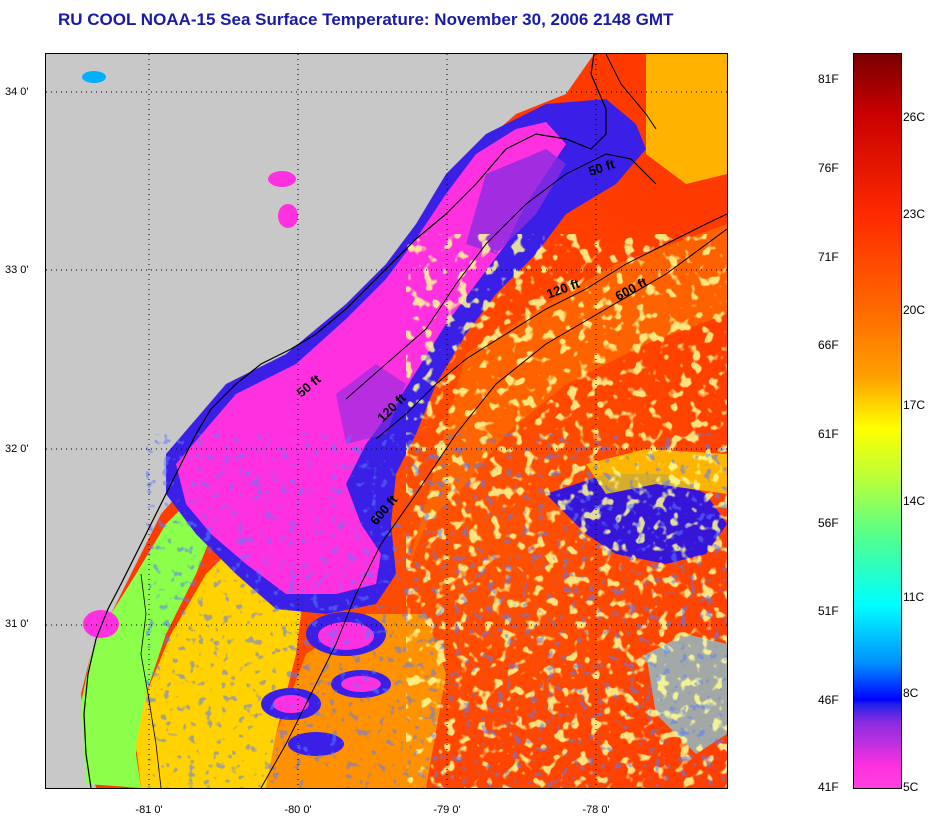  What do you see at coordinates (17, 449) in the screenshot?
I see `lat-label-32: 32 0'` at bounding box center [17, 449].